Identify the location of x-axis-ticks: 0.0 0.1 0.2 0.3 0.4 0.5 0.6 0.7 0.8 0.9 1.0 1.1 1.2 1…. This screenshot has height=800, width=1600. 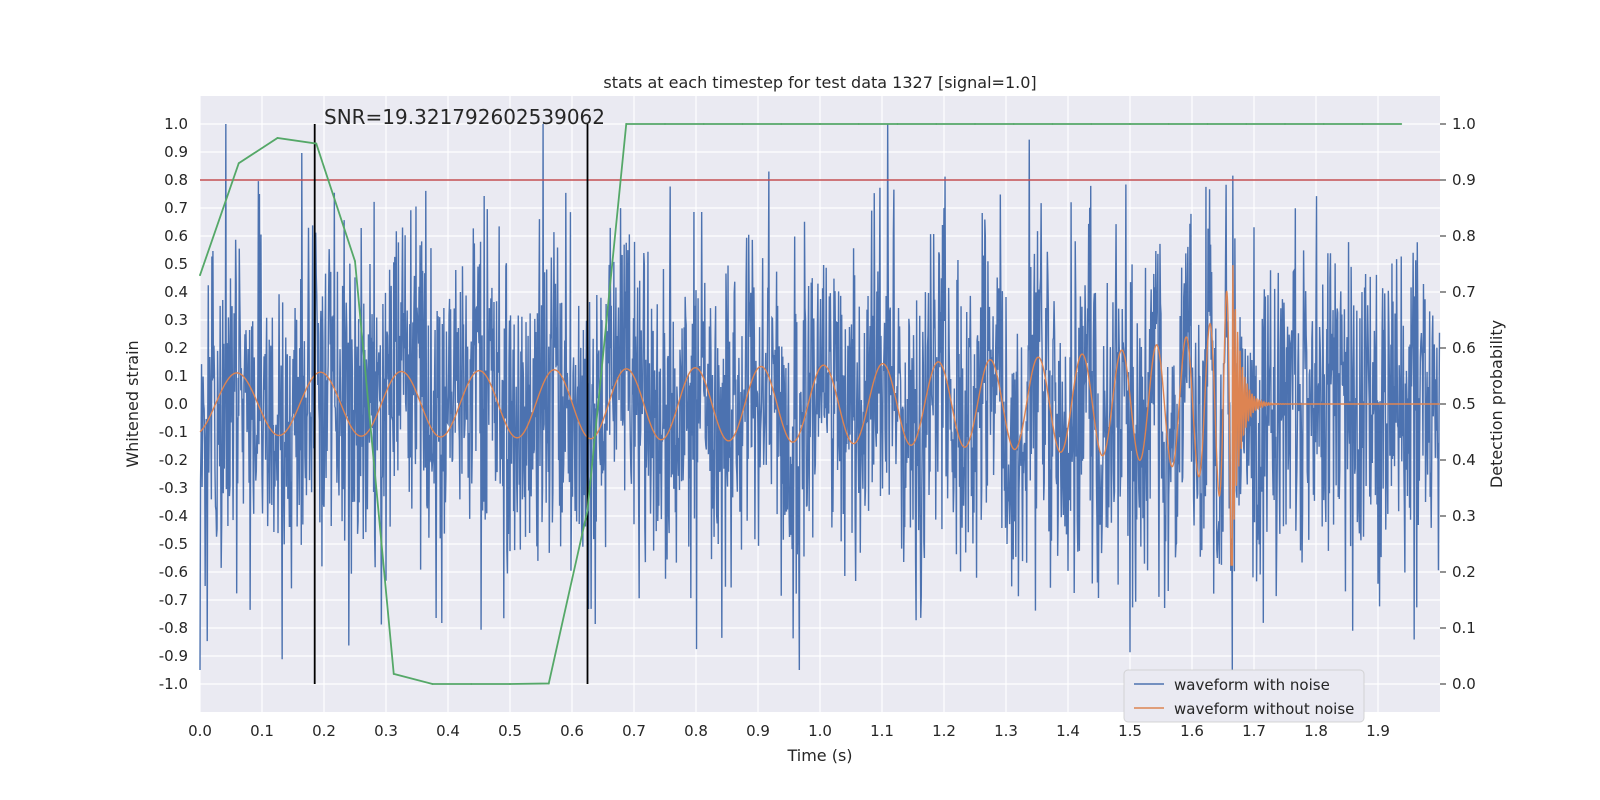
(789, 731).